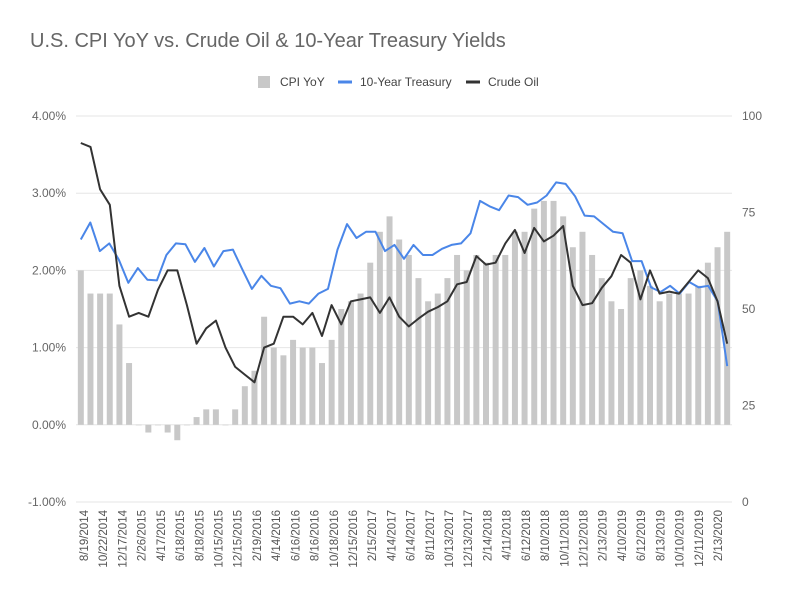 This screenshot has height=609, width=796. Describe the element at coordinates (546, 535) in the screenshot. I see `x-tick-label: 8/10/2018` at that location.